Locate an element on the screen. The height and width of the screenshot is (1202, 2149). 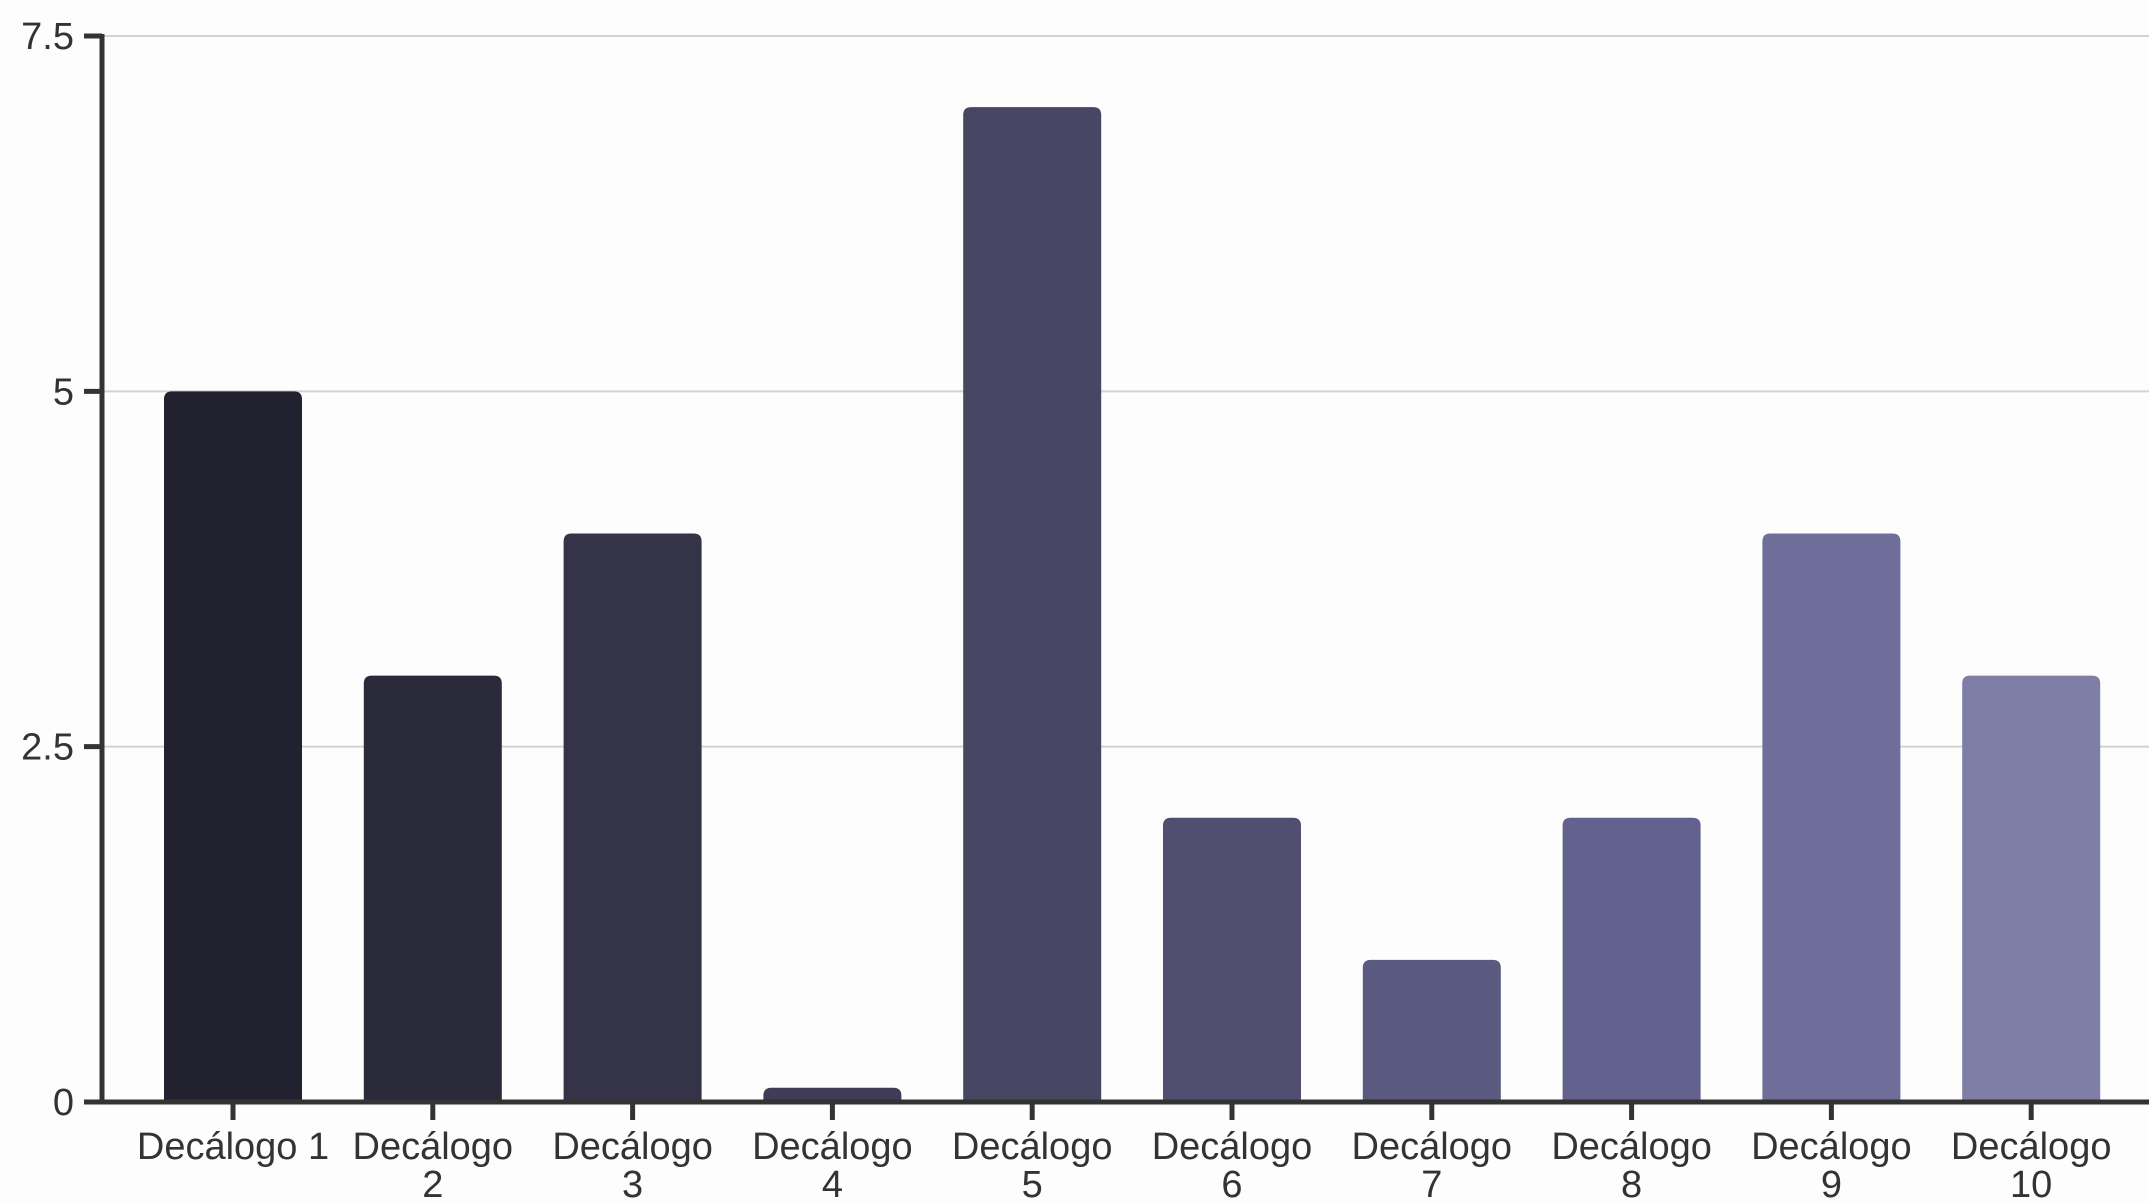
x-tick-label-4: Decálogo 4 is located at coordinates (832, 1164).